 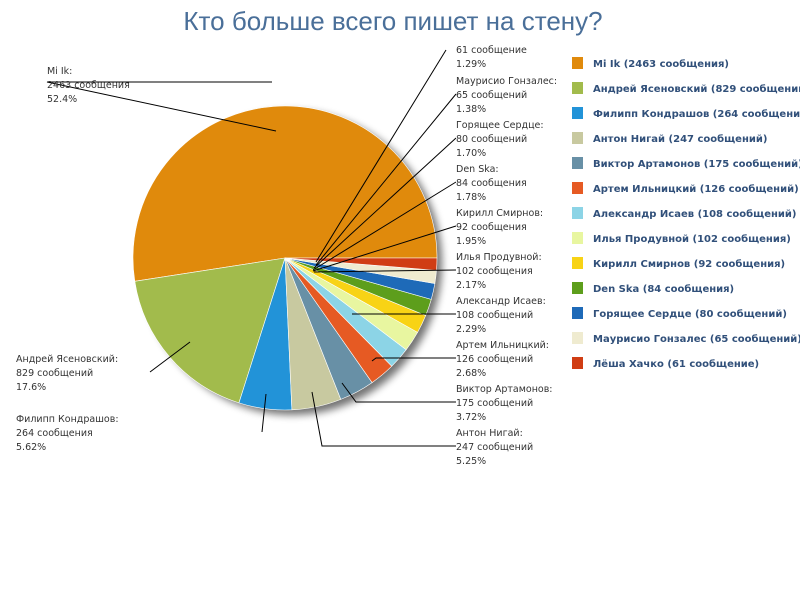 What do you see at coordinates (471, 241) in the screenshot?
I see `slice-label: 1.95%` at bounding box center [471, 241].